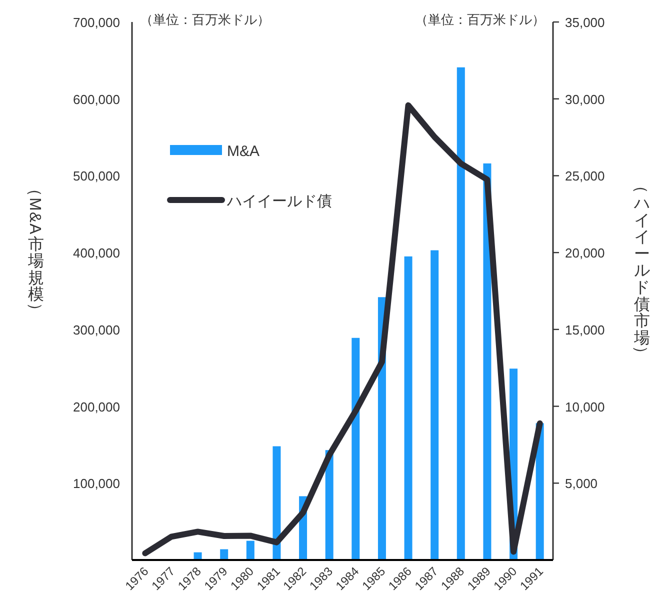  I want to click on y2-tick-label: 15,000, so click(585, 330).